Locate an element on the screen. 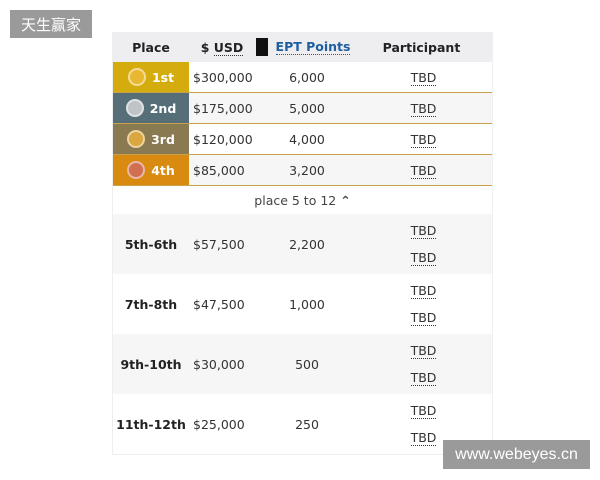 The width and height of the screenshot is (600, 480). points-cell: 6,000 is located at coordinates (307, 77).